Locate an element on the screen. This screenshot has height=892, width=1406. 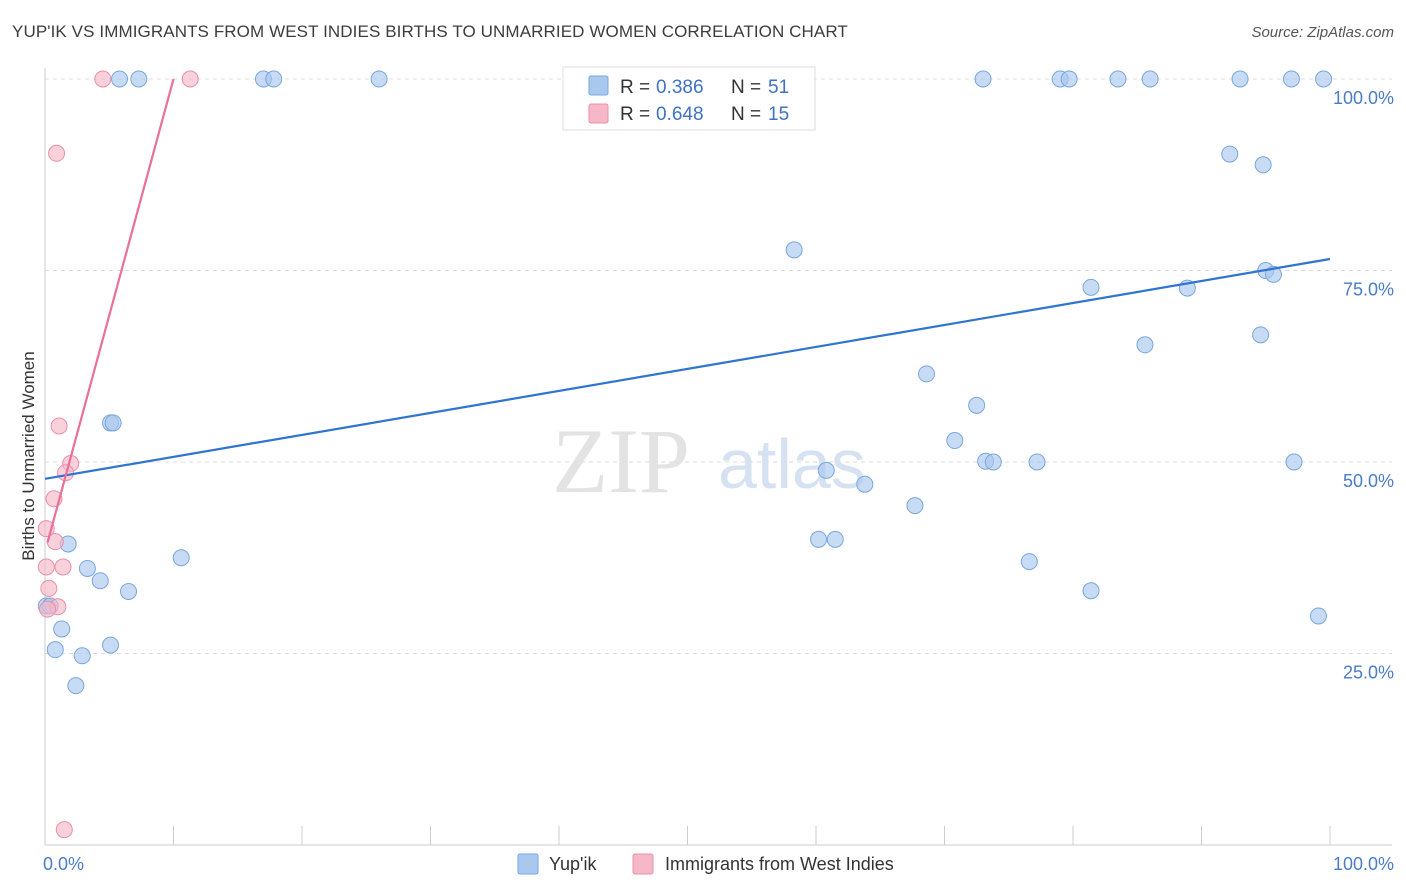
bottom-legend: Yup'ik Immigrants from West Indies is located at coordinates (705, 864).